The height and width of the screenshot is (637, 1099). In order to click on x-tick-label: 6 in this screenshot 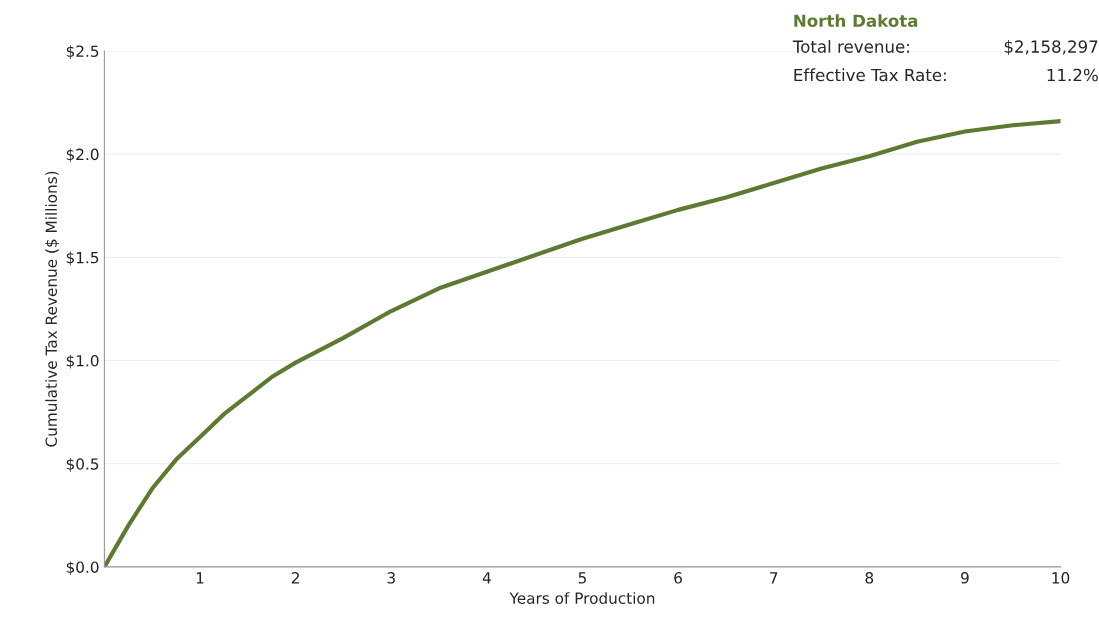, I will do `click(678, 578)`.